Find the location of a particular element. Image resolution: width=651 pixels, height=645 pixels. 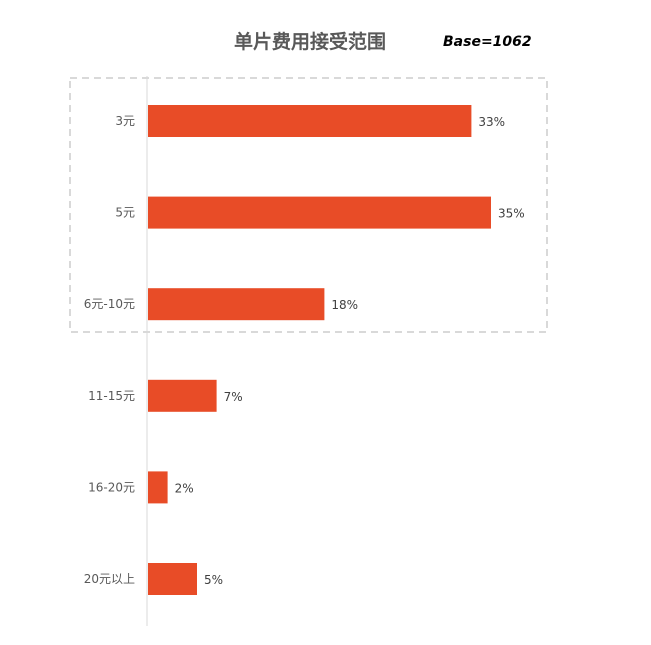

value-label-3: 7% is located at coordinates (233, 397).